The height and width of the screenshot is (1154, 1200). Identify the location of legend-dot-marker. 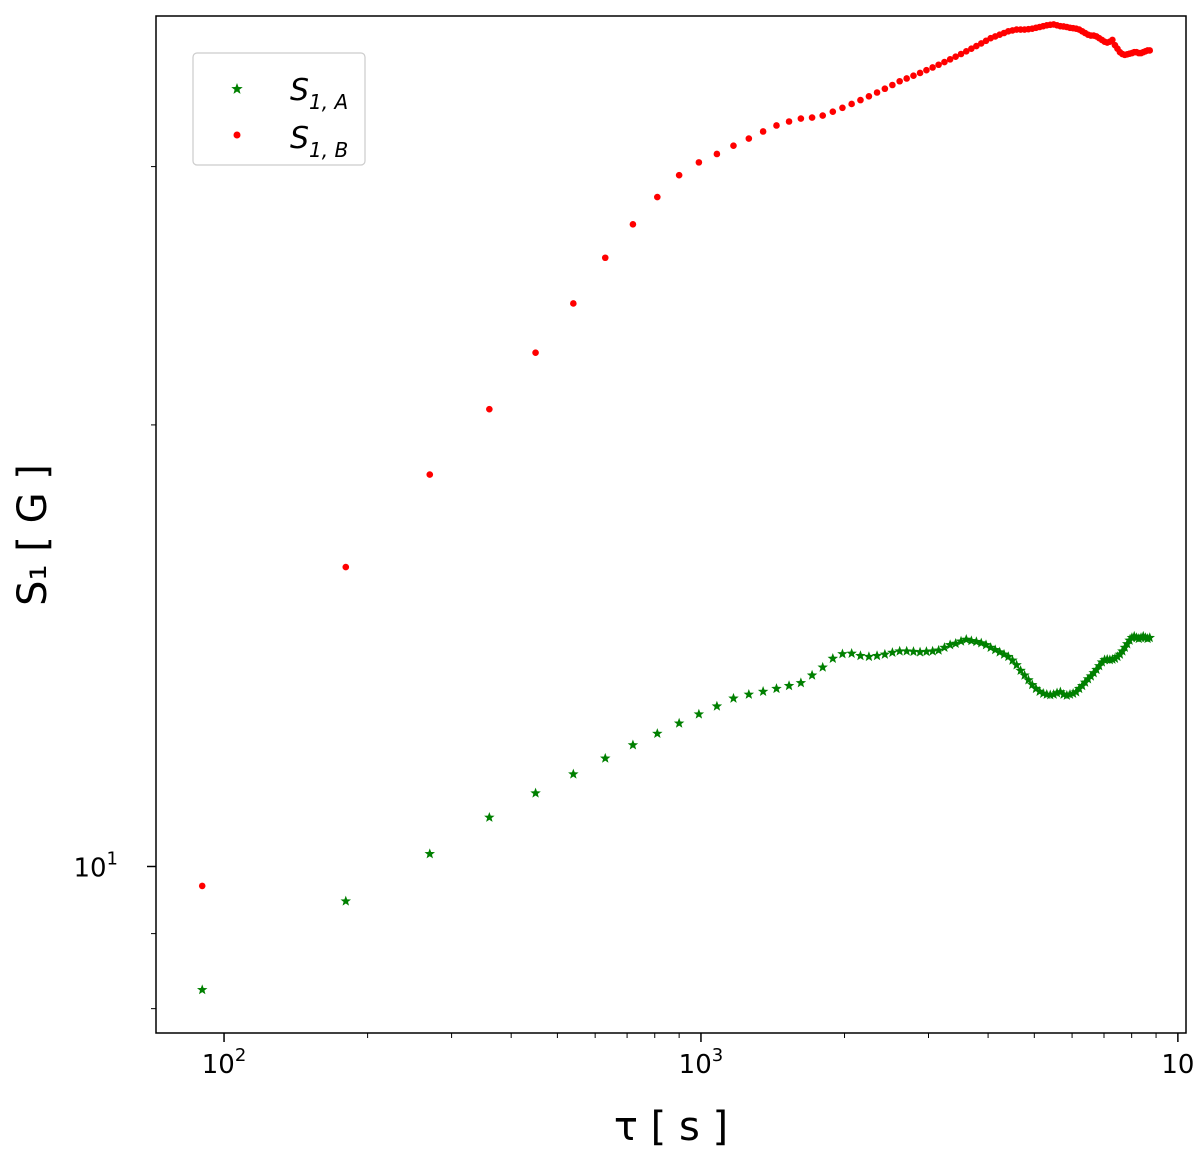
(237, 135).